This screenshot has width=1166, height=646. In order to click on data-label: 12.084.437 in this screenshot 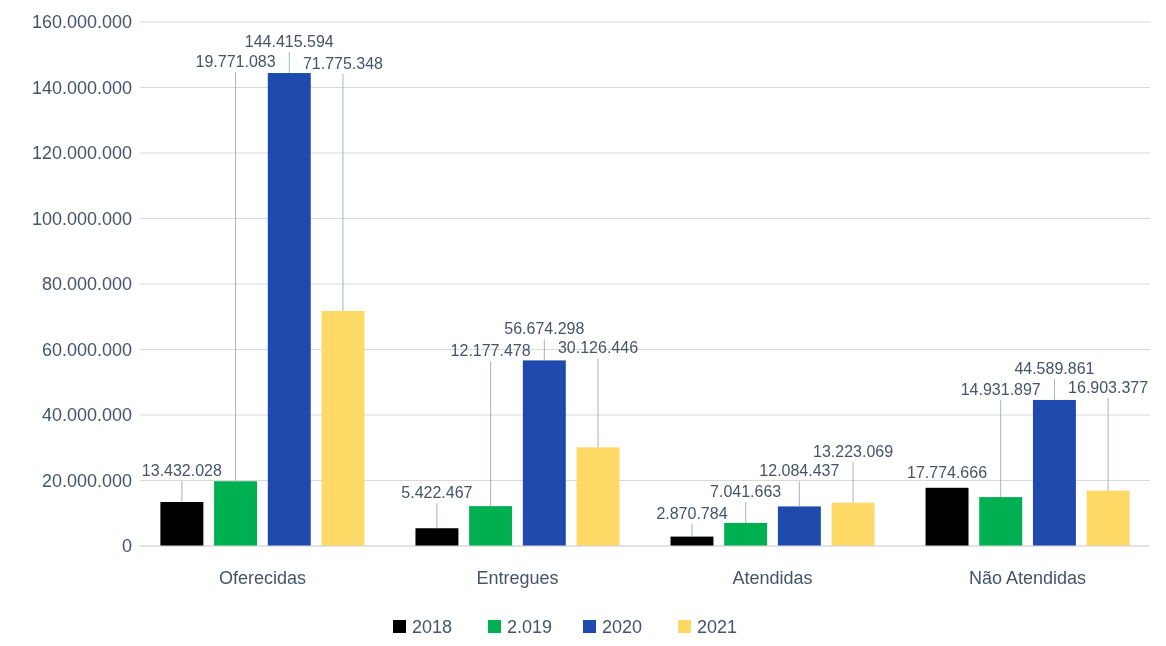, I will do `click(799, 471)`.